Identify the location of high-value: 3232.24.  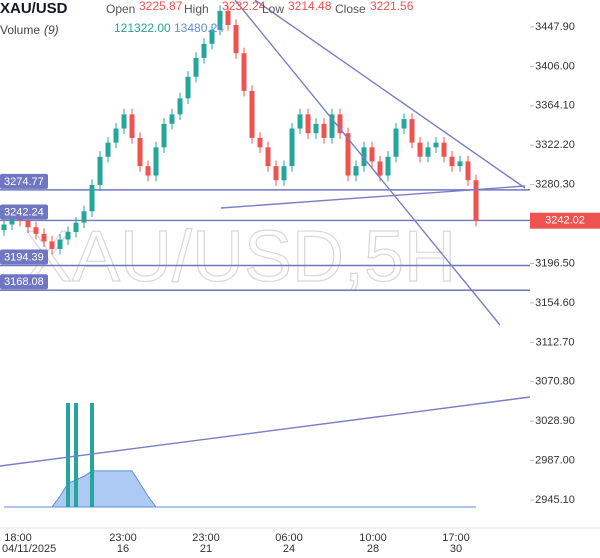
(244, 6).